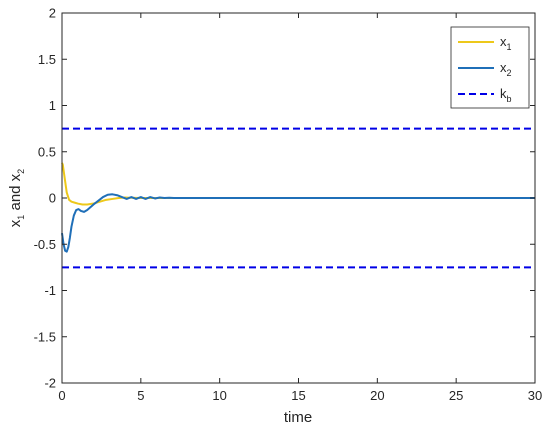 The width and height of the screenshot is (550, 434). I want to click on legend-label-sub: 2, so click(509, 73).